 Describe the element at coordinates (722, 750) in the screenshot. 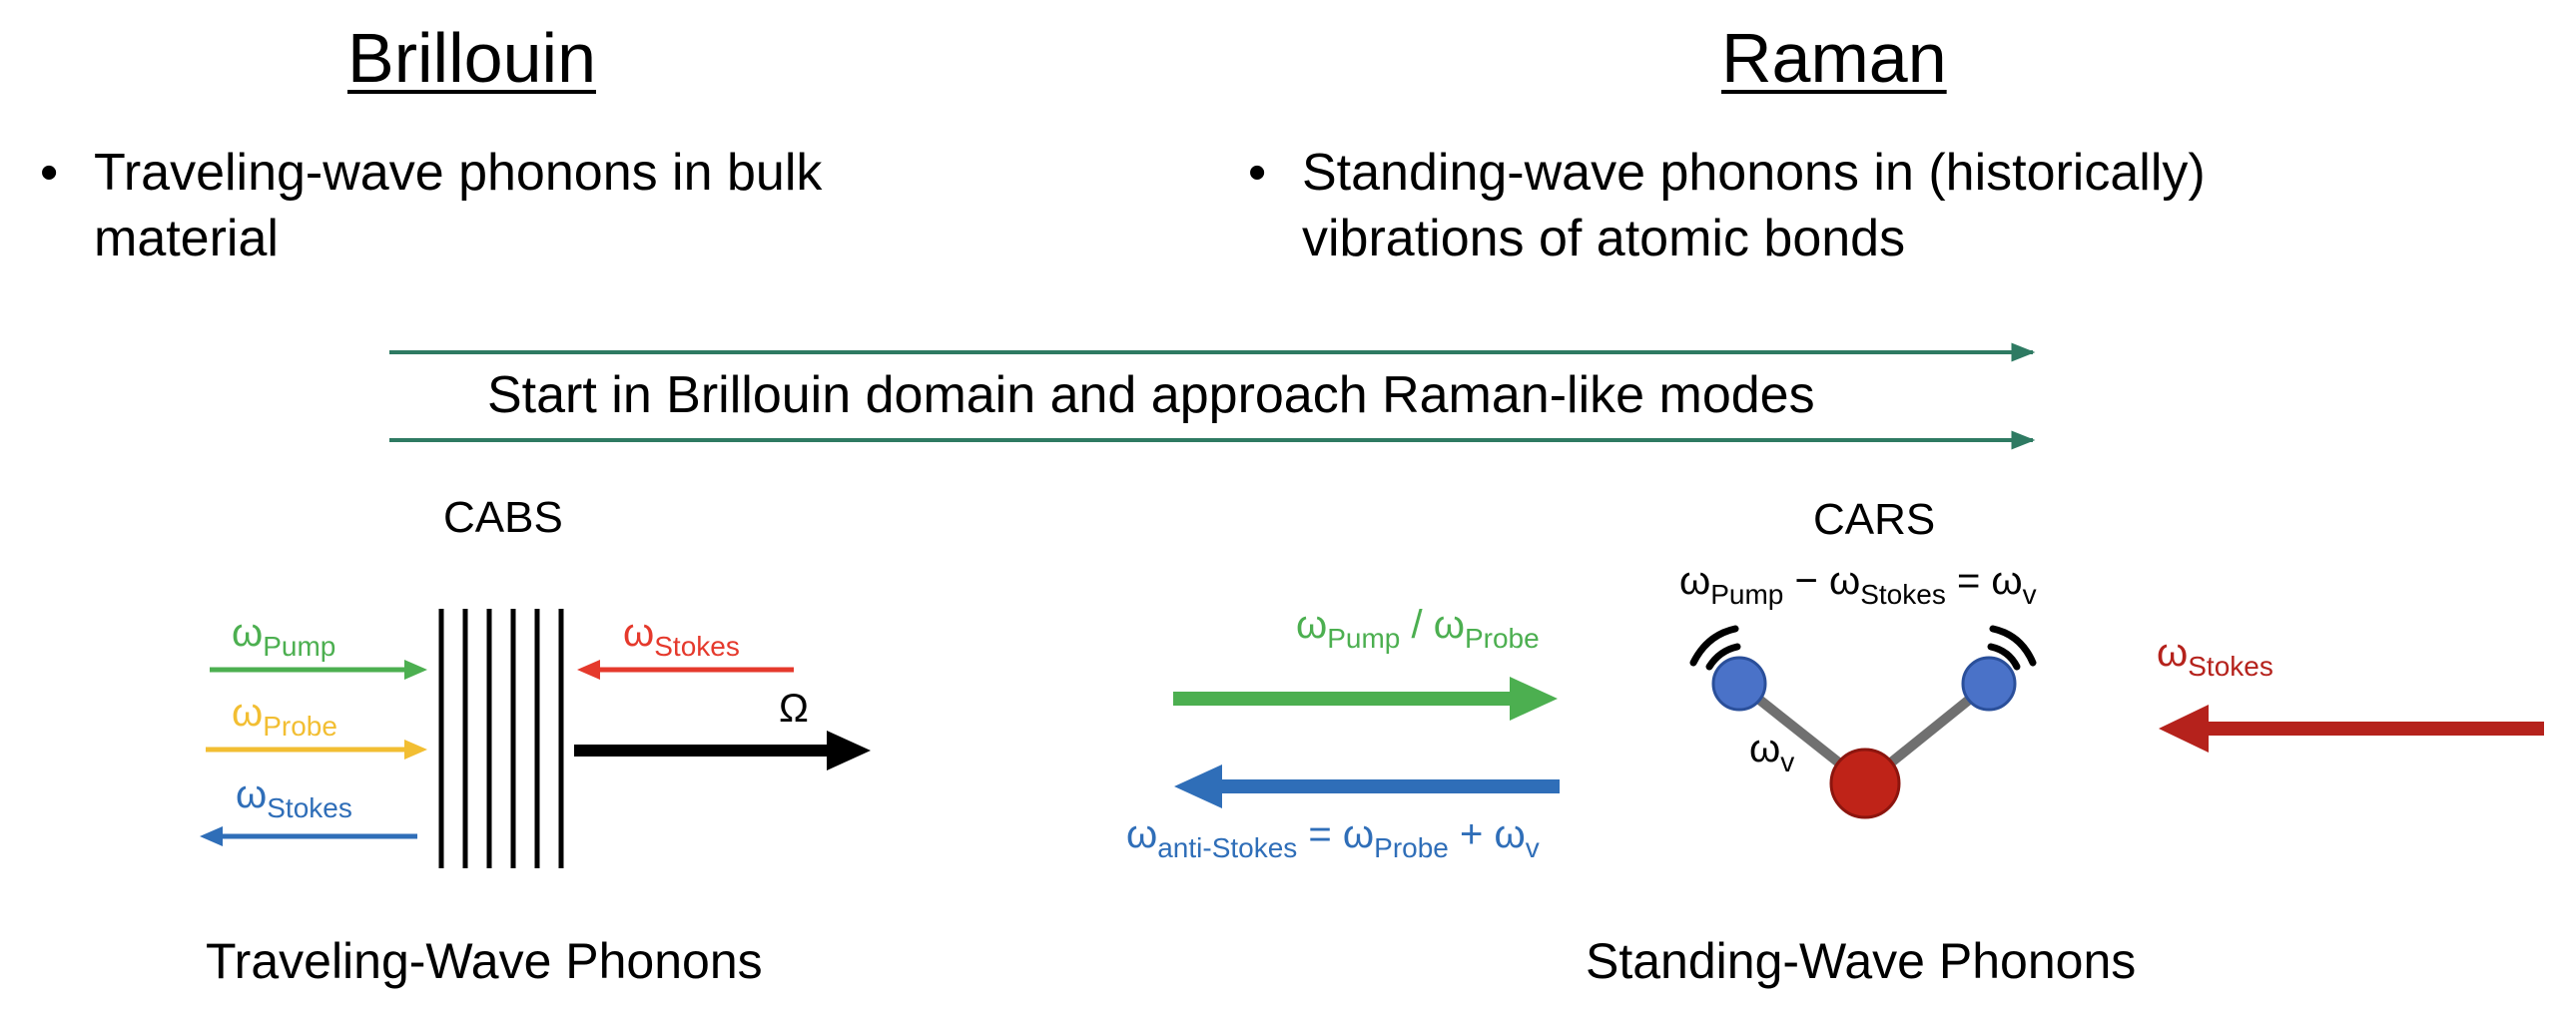

I see `phonon-propagation-arrow` at that location.